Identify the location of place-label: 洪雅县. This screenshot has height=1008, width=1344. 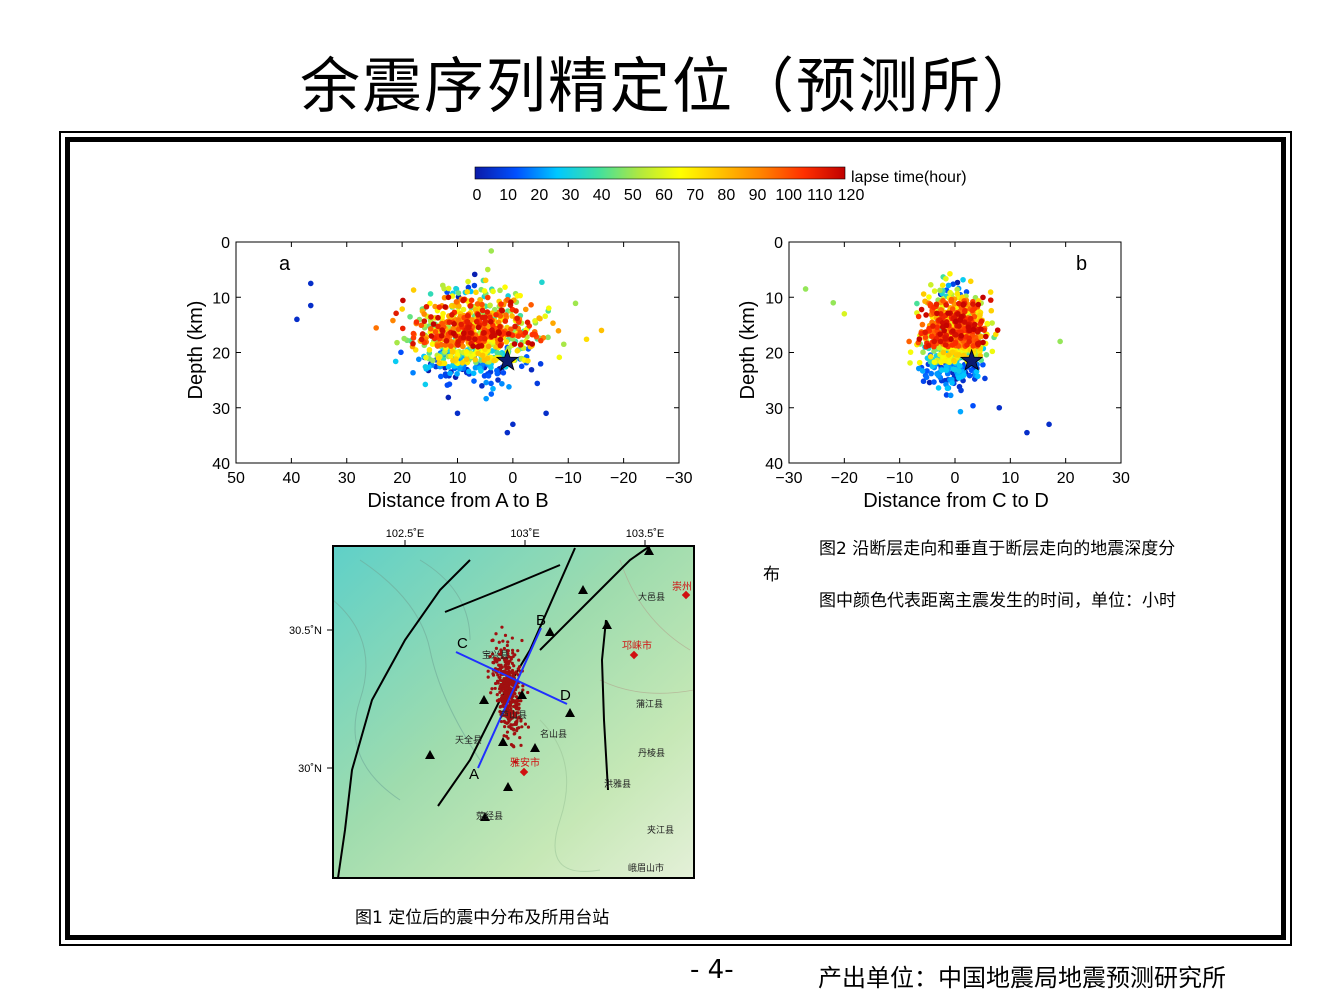
(617, 783).